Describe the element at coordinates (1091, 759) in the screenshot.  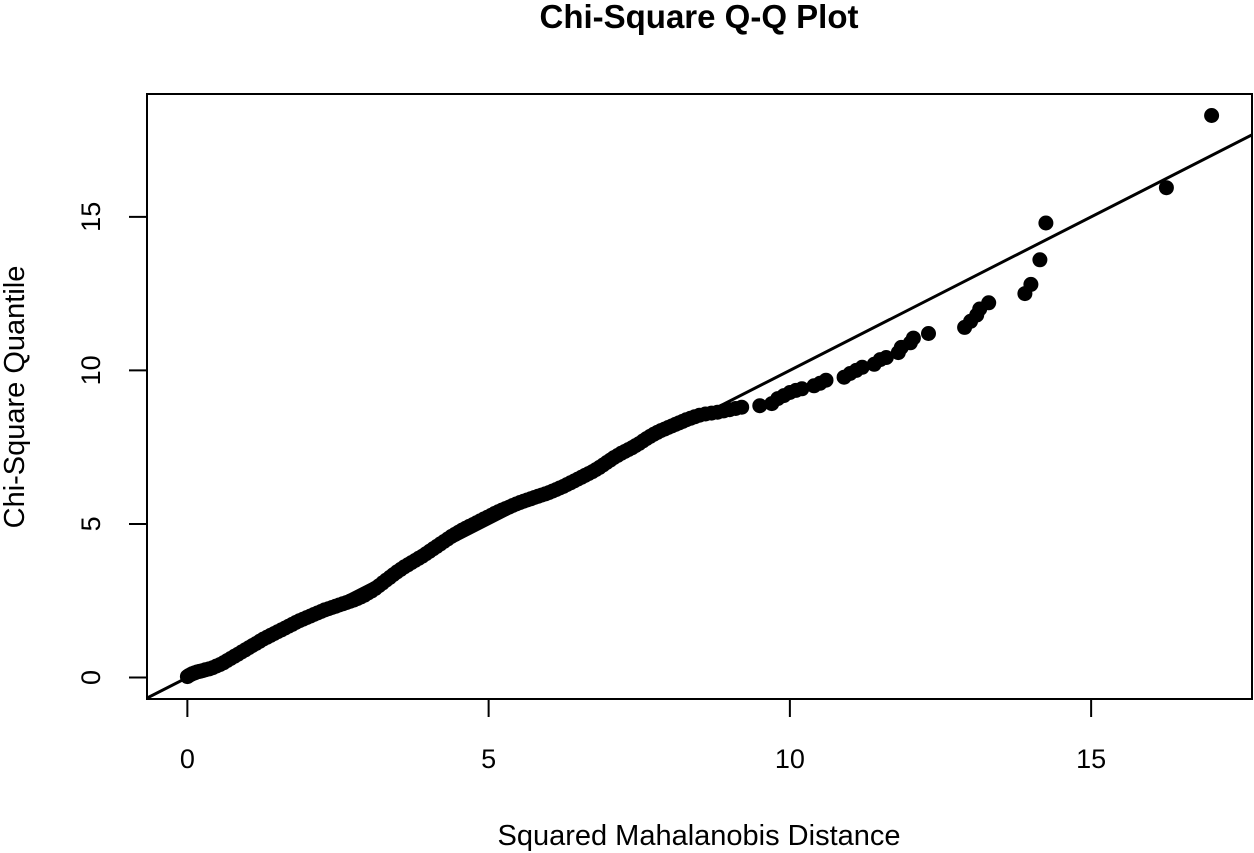
I see `x-tick-label: 15` at that location.